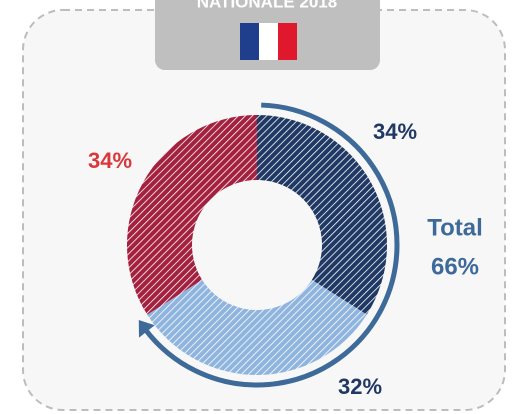  What do you see at coordinates (267, 5) in the screenshot?
I see `header-title: NATIONALE 2018` at bounding box center [267, 5].